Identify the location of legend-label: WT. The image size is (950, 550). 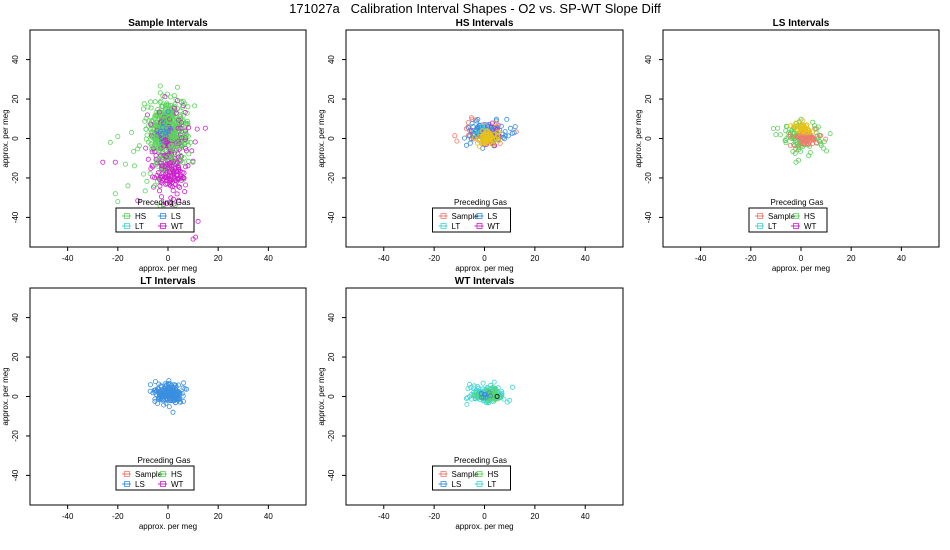
(177, 484).